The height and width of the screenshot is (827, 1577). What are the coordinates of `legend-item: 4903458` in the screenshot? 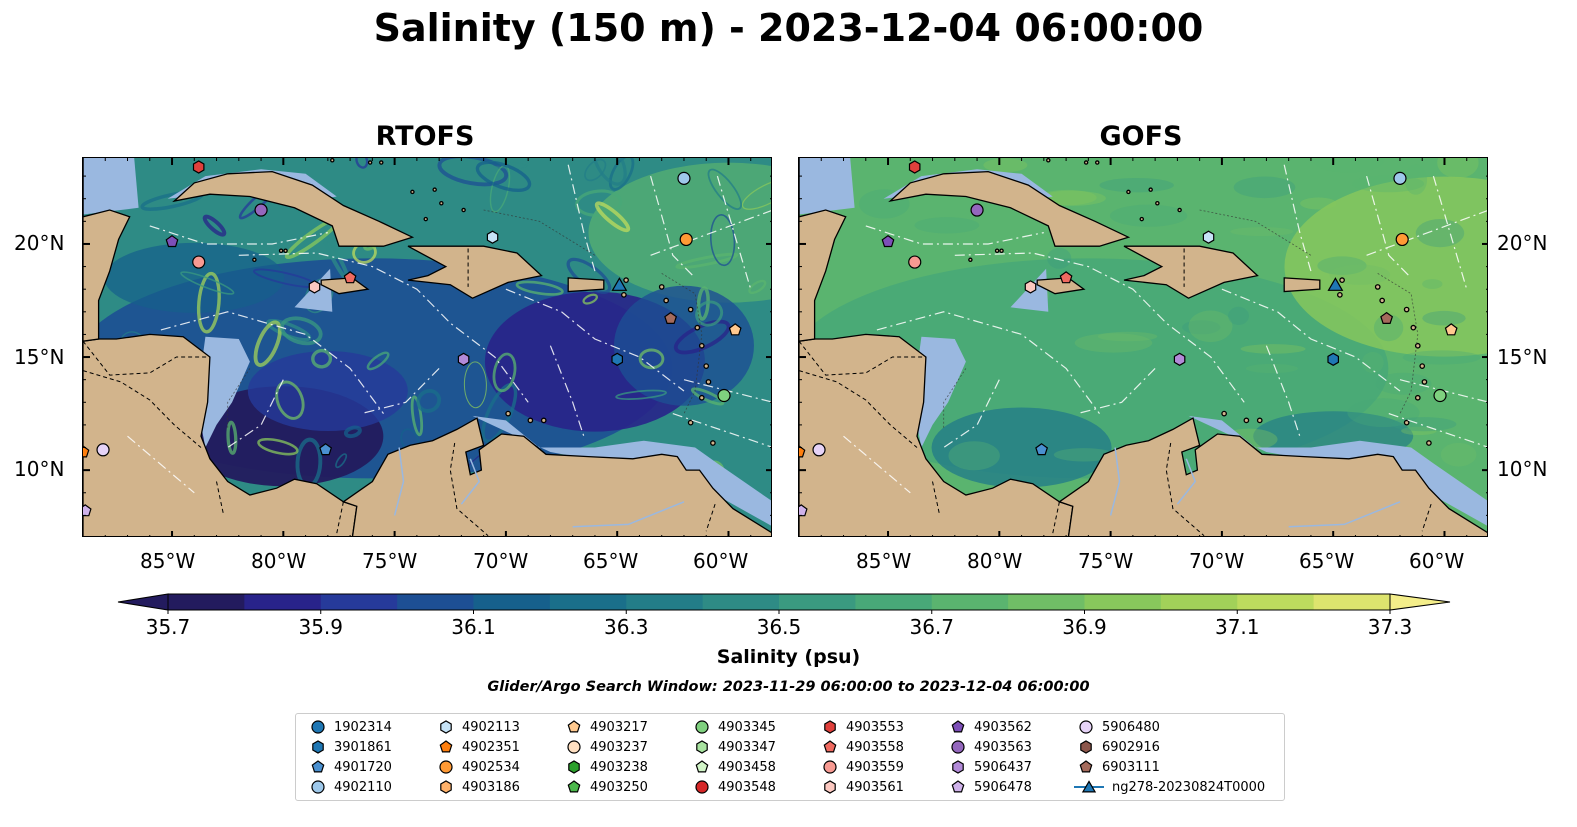 It's located at (732, 767).